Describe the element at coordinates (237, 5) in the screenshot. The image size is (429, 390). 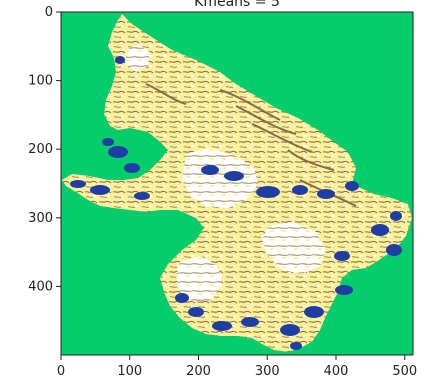
I see `chart-title: Kmeans = 5` at that location.